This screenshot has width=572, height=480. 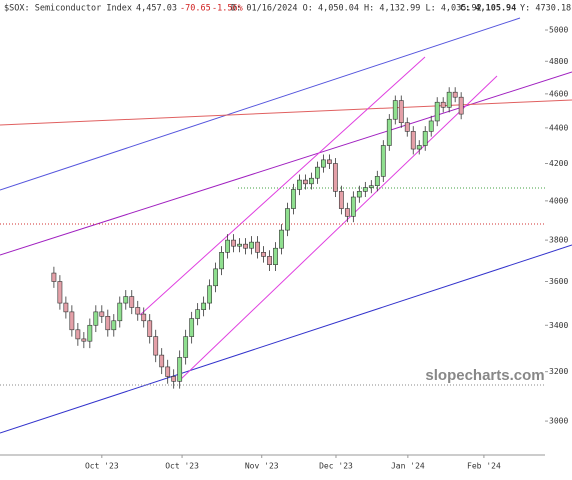 What do you see at coordinates (558, 163) in the screenshot?
I see `y-tick-label: 4200` at bounding box center [558, 163].